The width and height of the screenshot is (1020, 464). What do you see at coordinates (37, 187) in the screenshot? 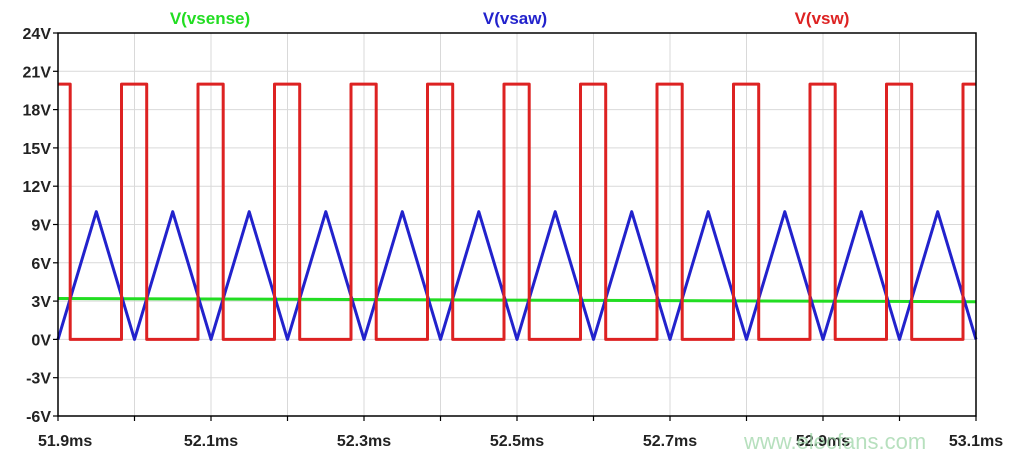
I see `y-tick-label: 12V` at bounding box center [37, 187].